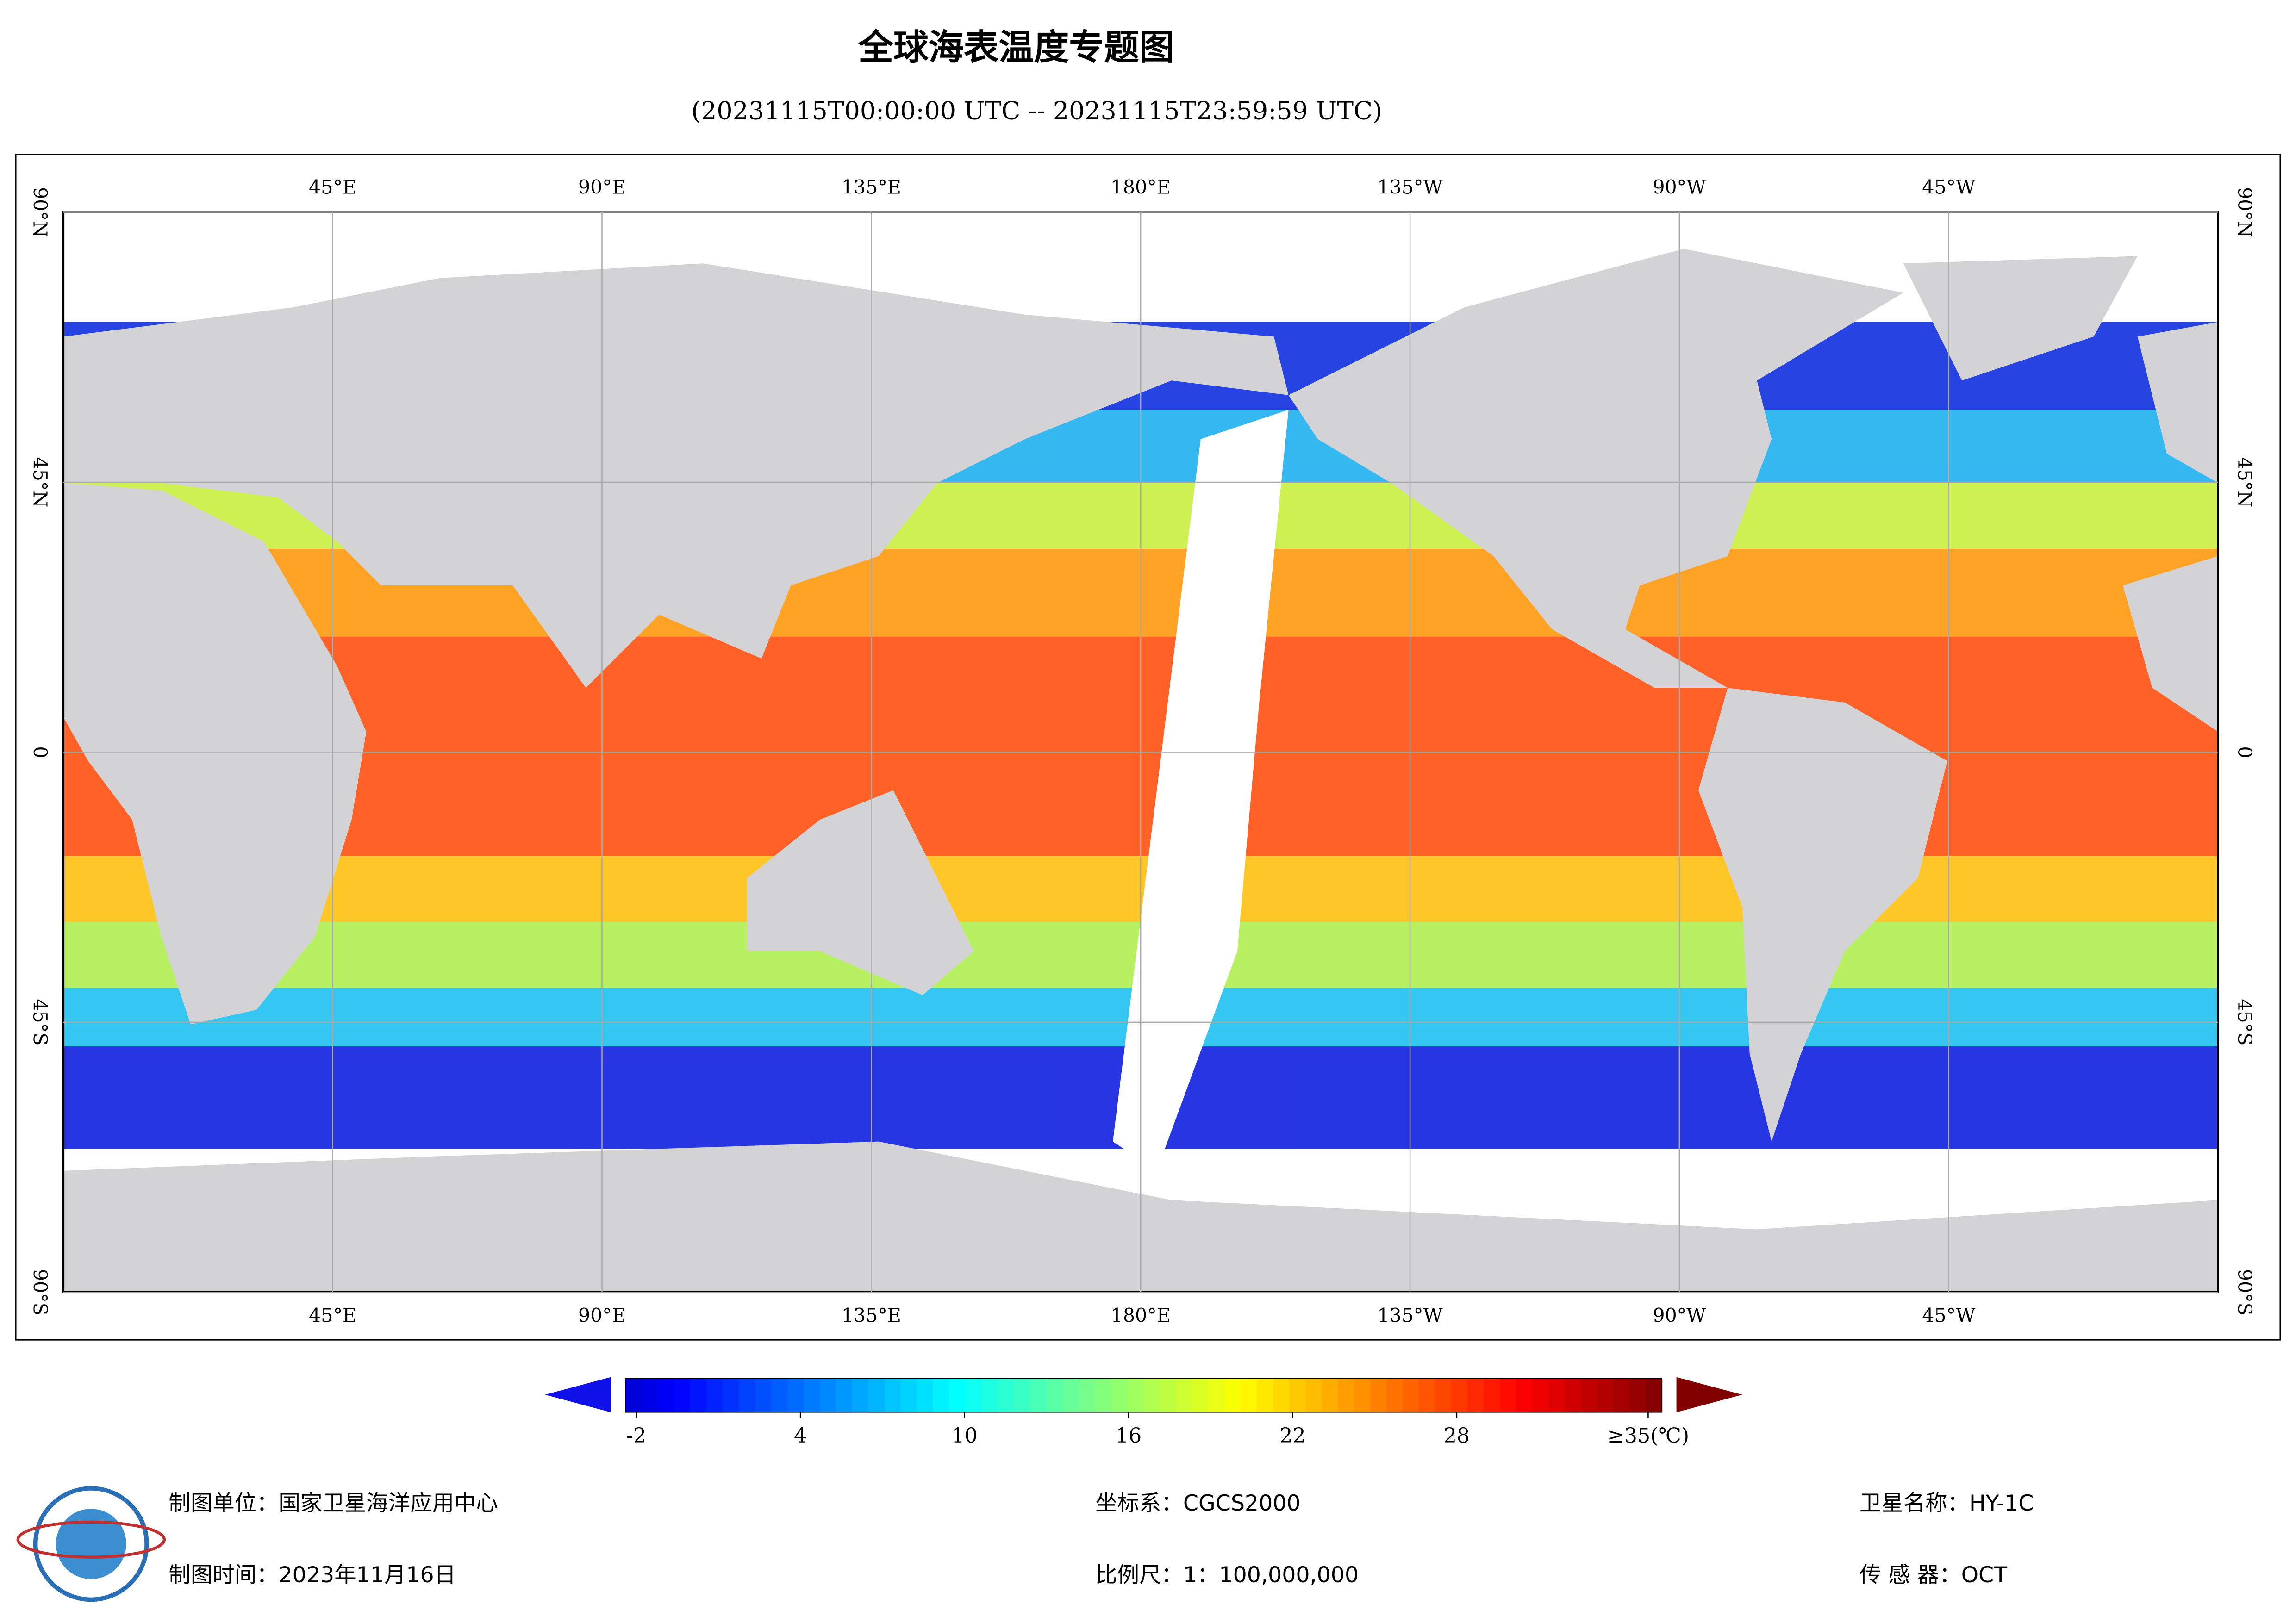 This screenshot has height=1623, width=2296. What do you see at coordinates (215, 754) in the screenshot?
I see `africa` at bounding box center [215, 754].